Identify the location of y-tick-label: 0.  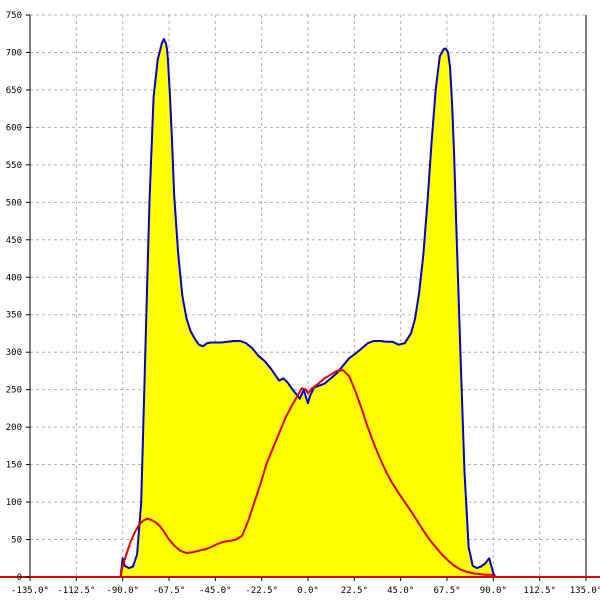
(19, 578).